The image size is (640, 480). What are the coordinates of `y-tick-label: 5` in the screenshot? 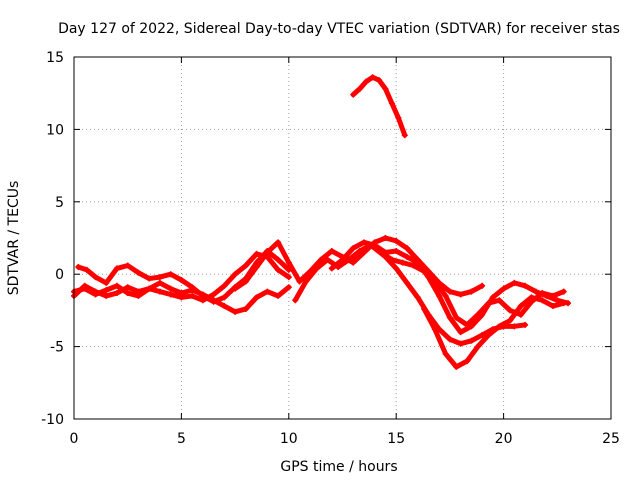 It's located at (59, 203).